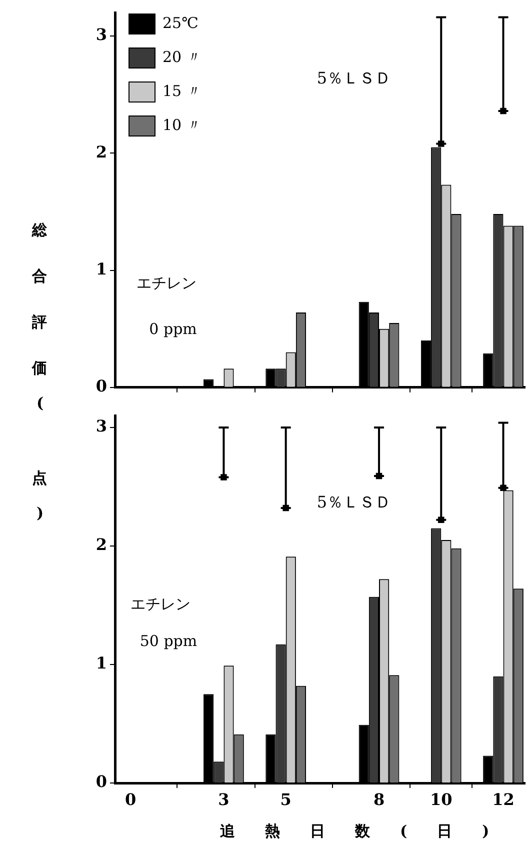 The image size is (531, 856). Describe the element at coordinates (169, 641) in the screenshot. I see `annotation: 50 ppm` at that location.